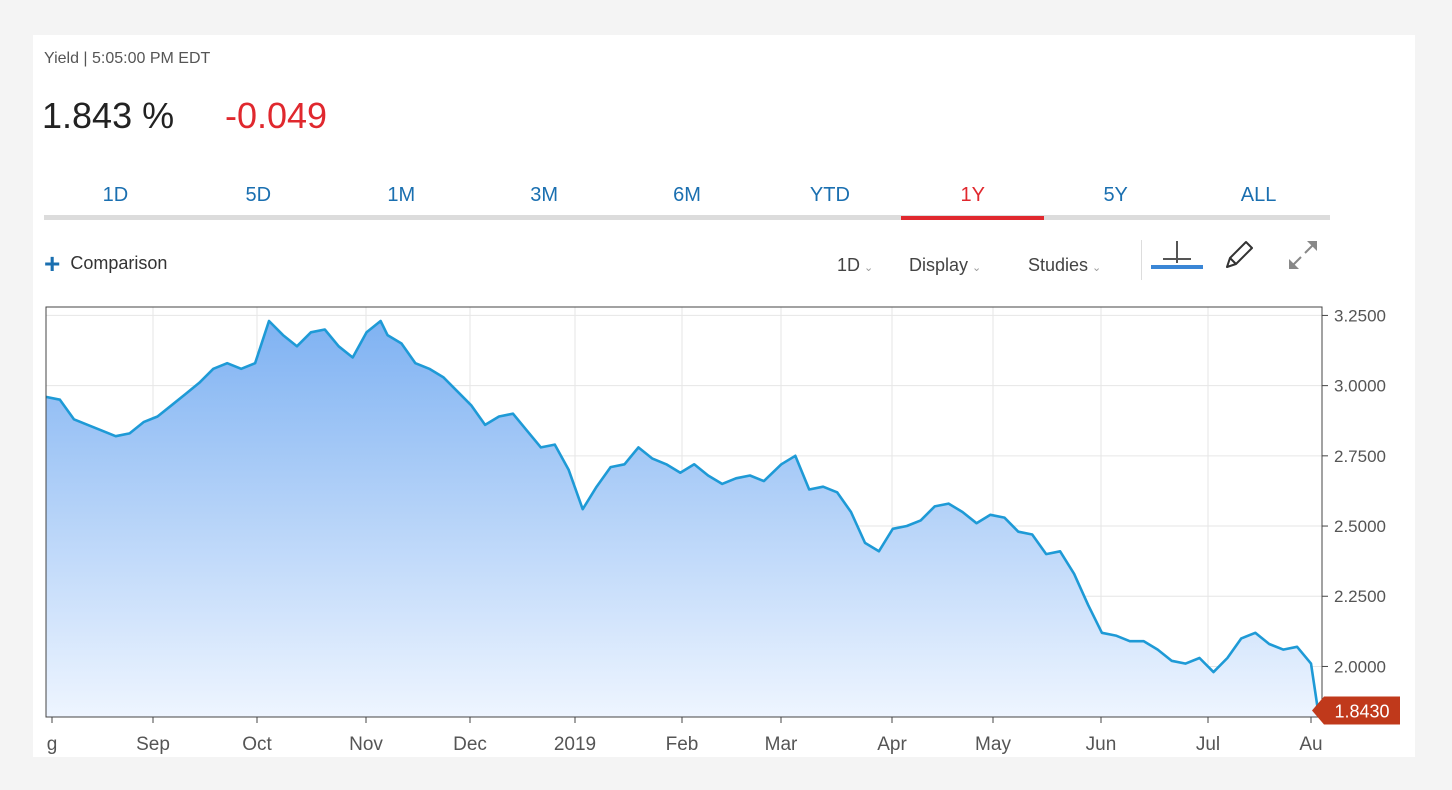 The height and width of the screenshot is (790, 1452). I want to click on expand-button, so click(1301, 257).